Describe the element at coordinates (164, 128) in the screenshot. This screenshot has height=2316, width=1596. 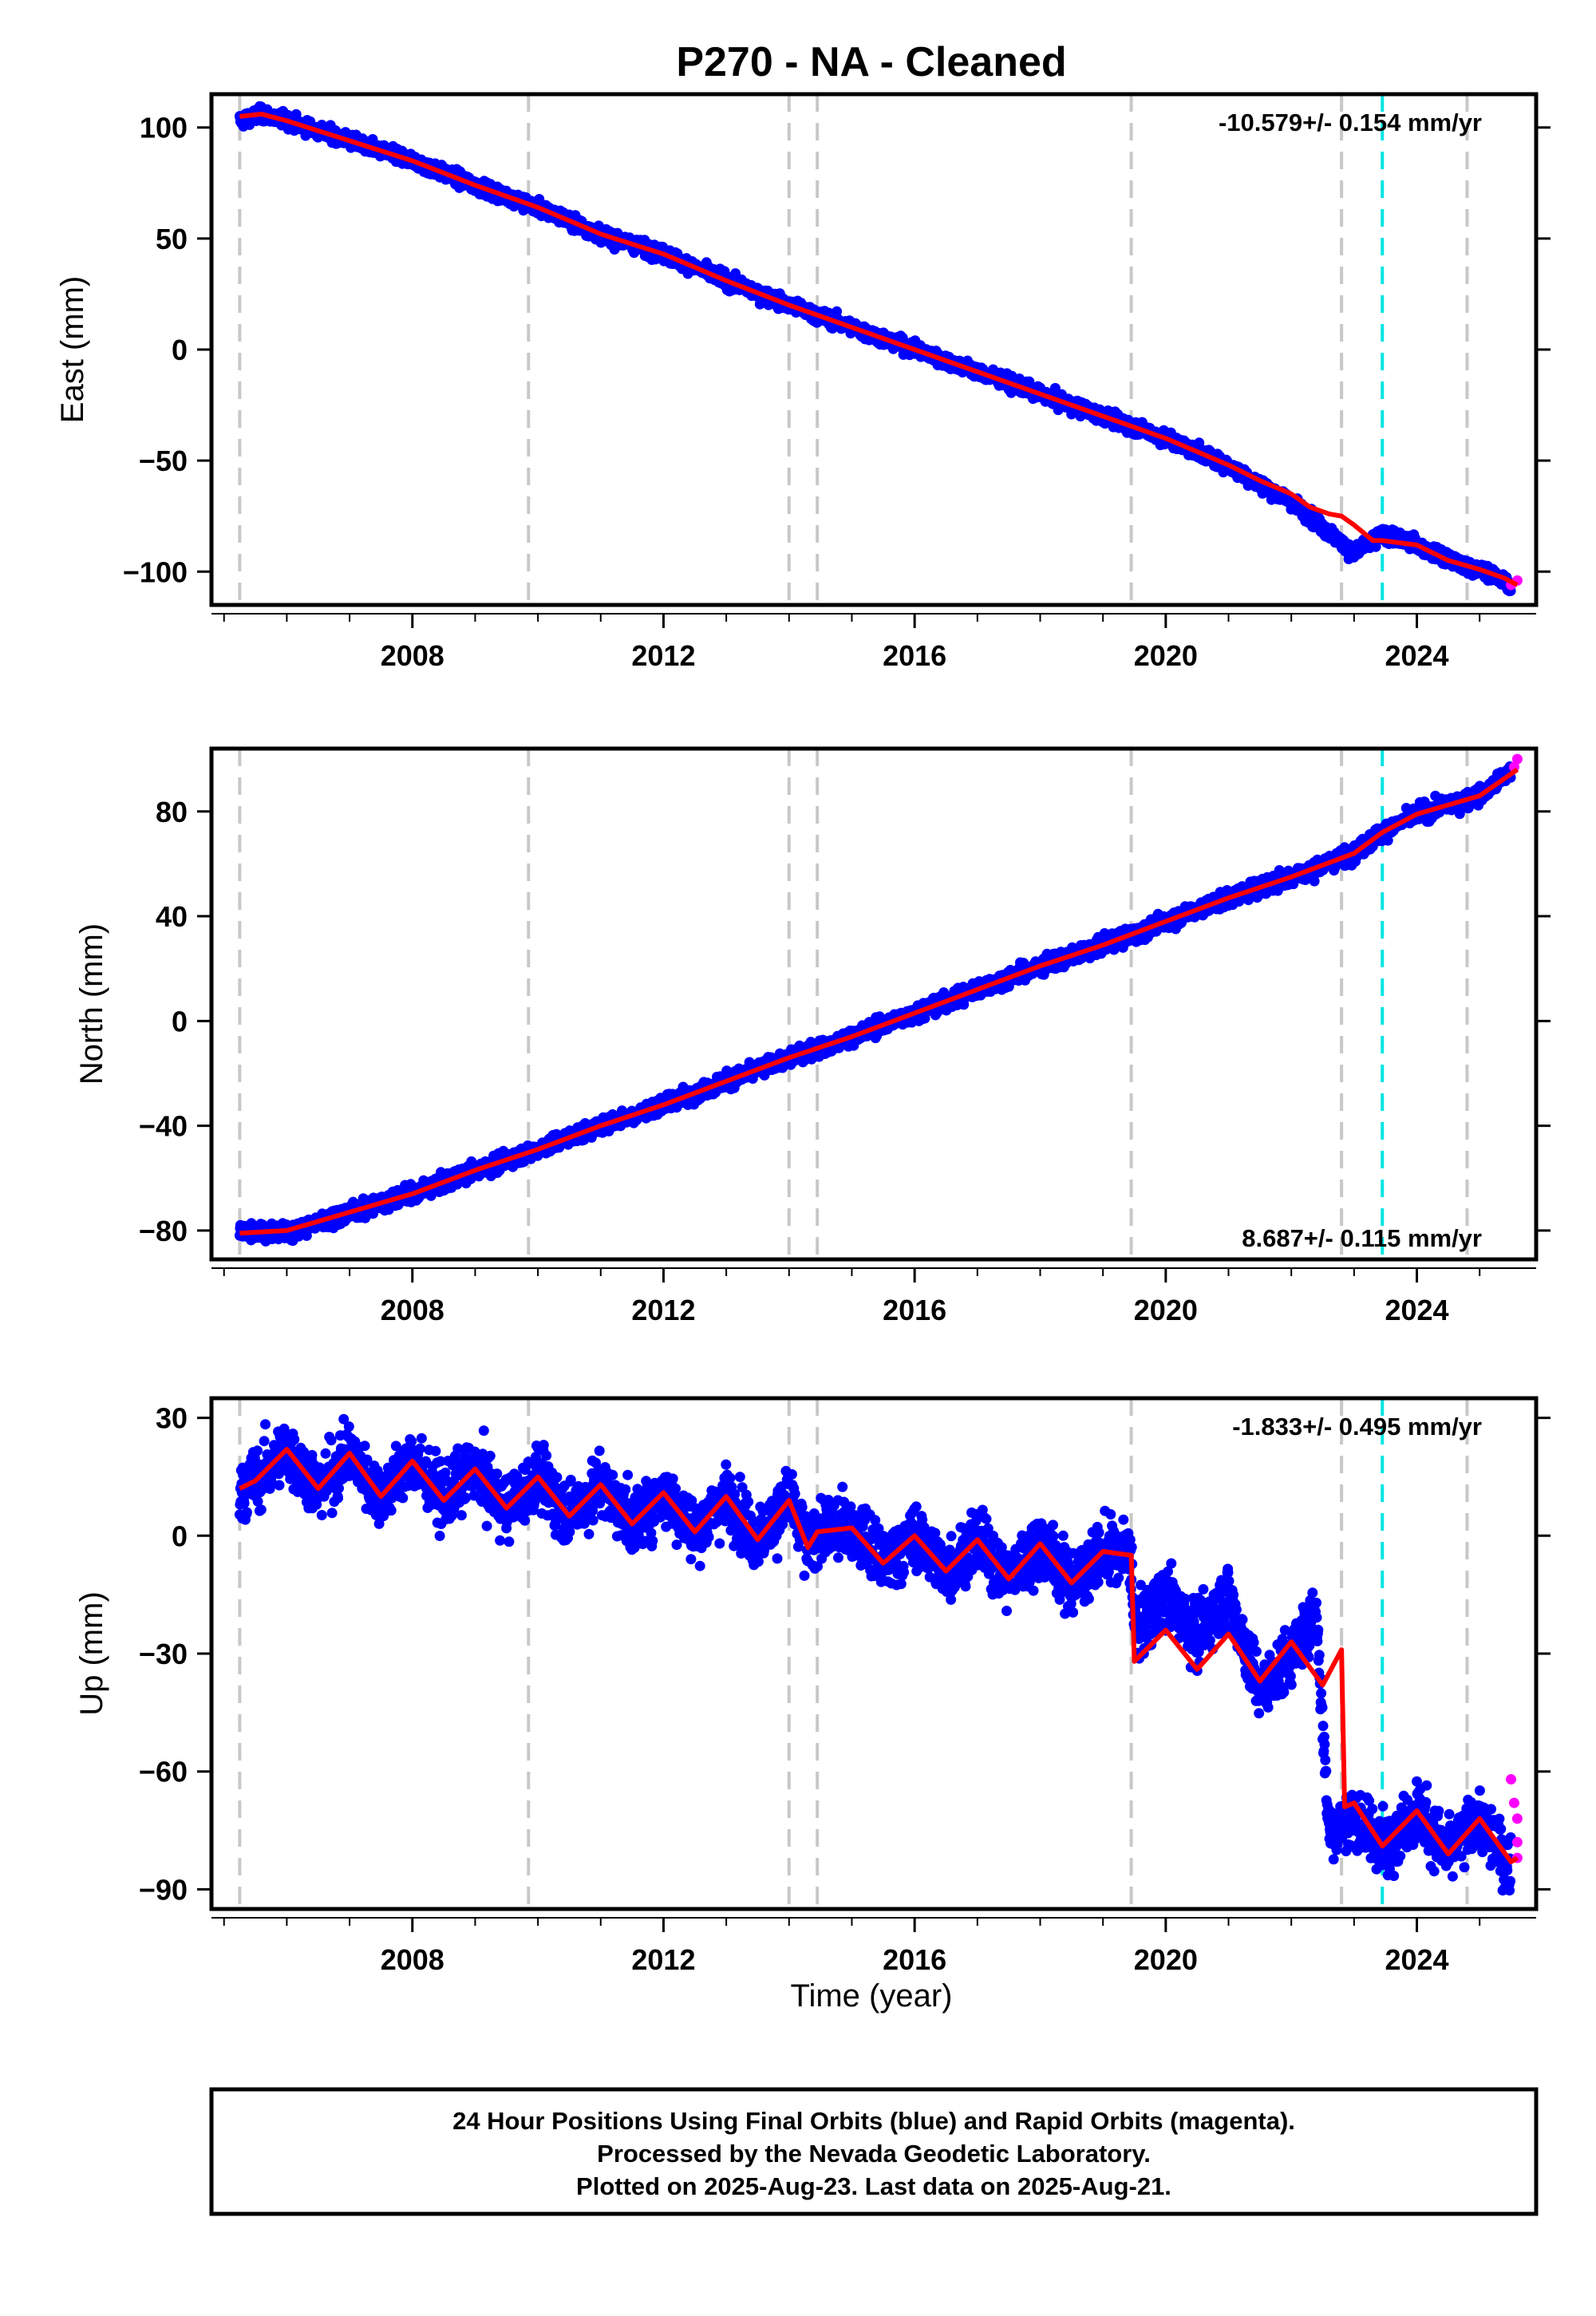
I see `east-ytick-label-0: 100` at that location.